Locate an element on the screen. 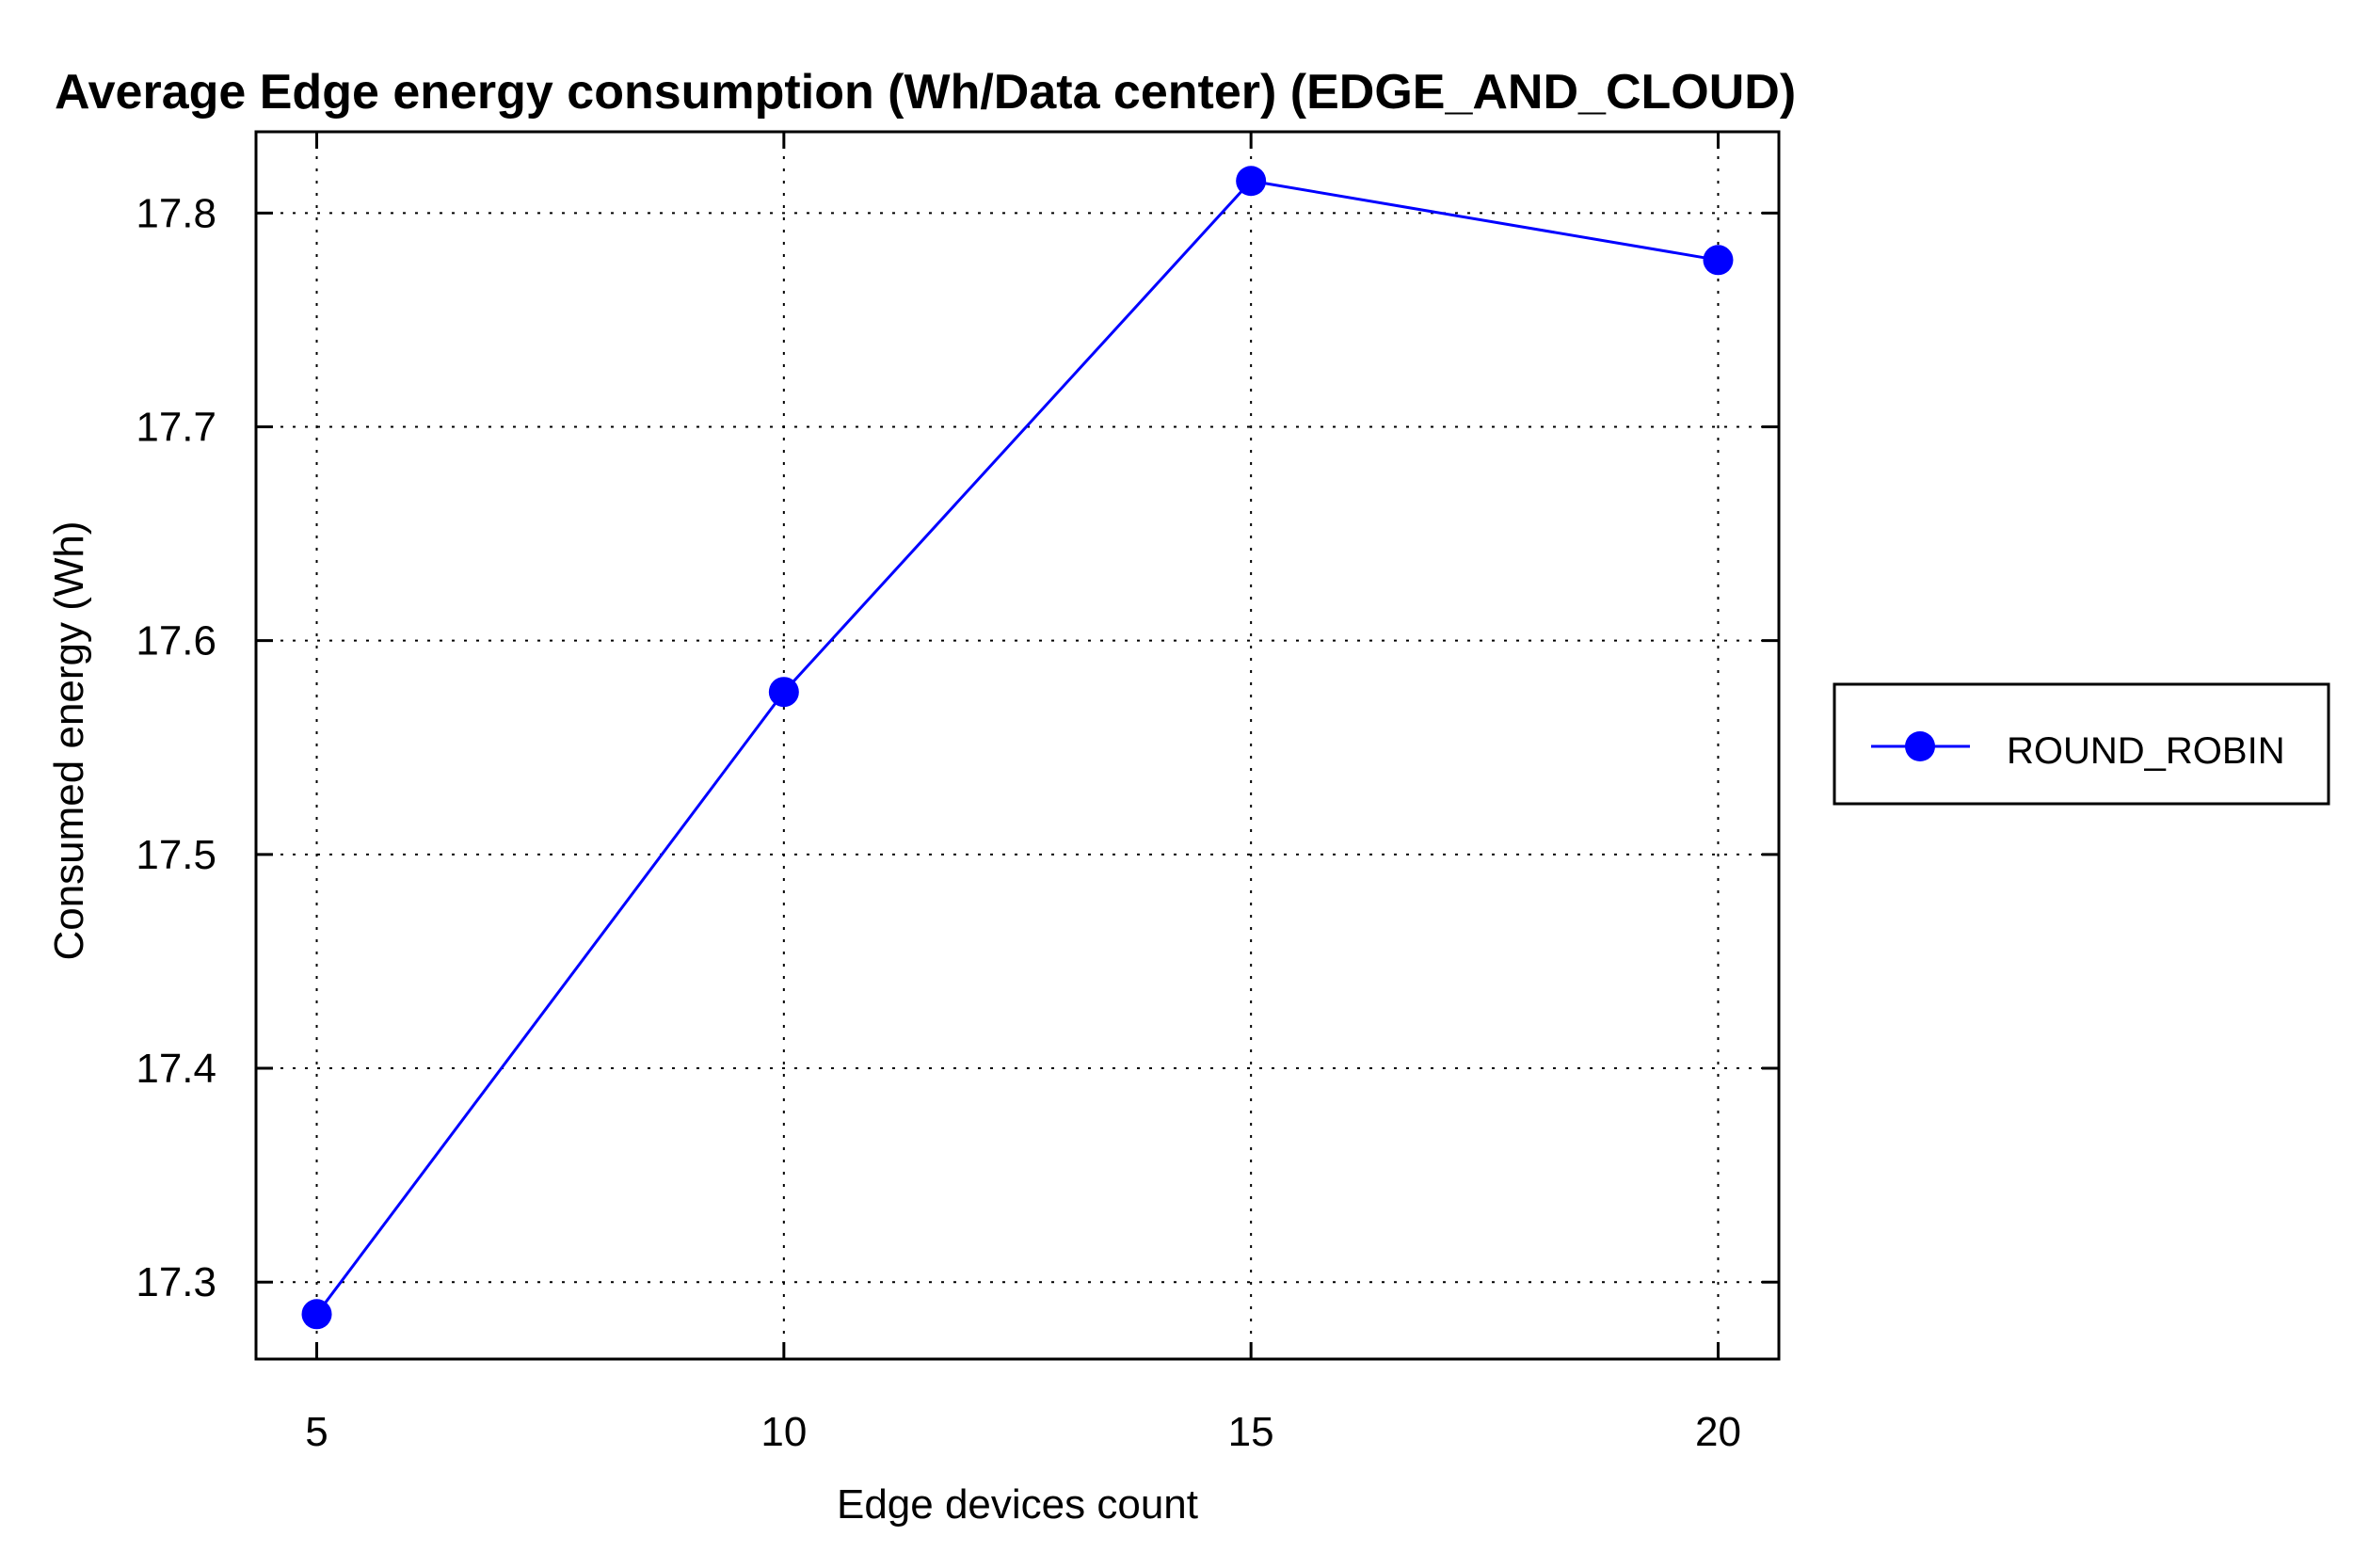 This screenshot has height=1568, width=2353. y-tick-label: 17.5 is located at coordinates (176, 855).